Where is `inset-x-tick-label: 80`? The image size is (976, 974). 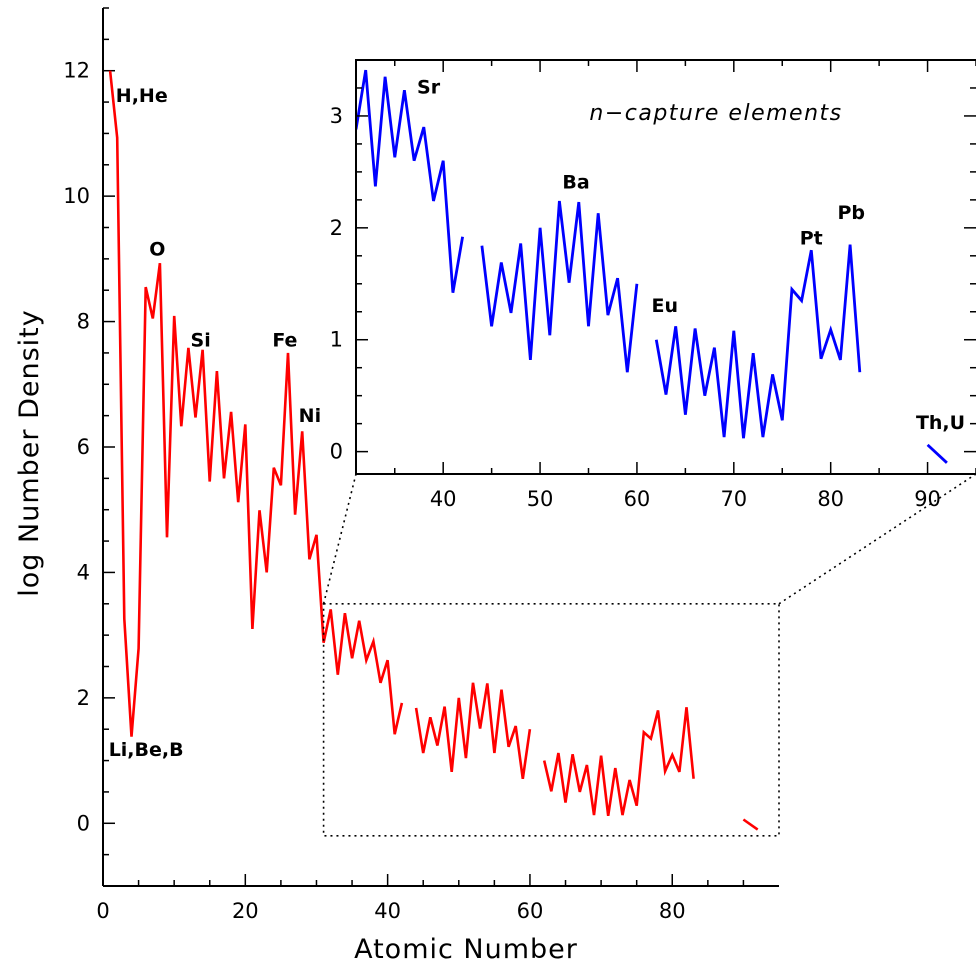
inset-x-tick-label: 80 is located at coordinates (830, 499).